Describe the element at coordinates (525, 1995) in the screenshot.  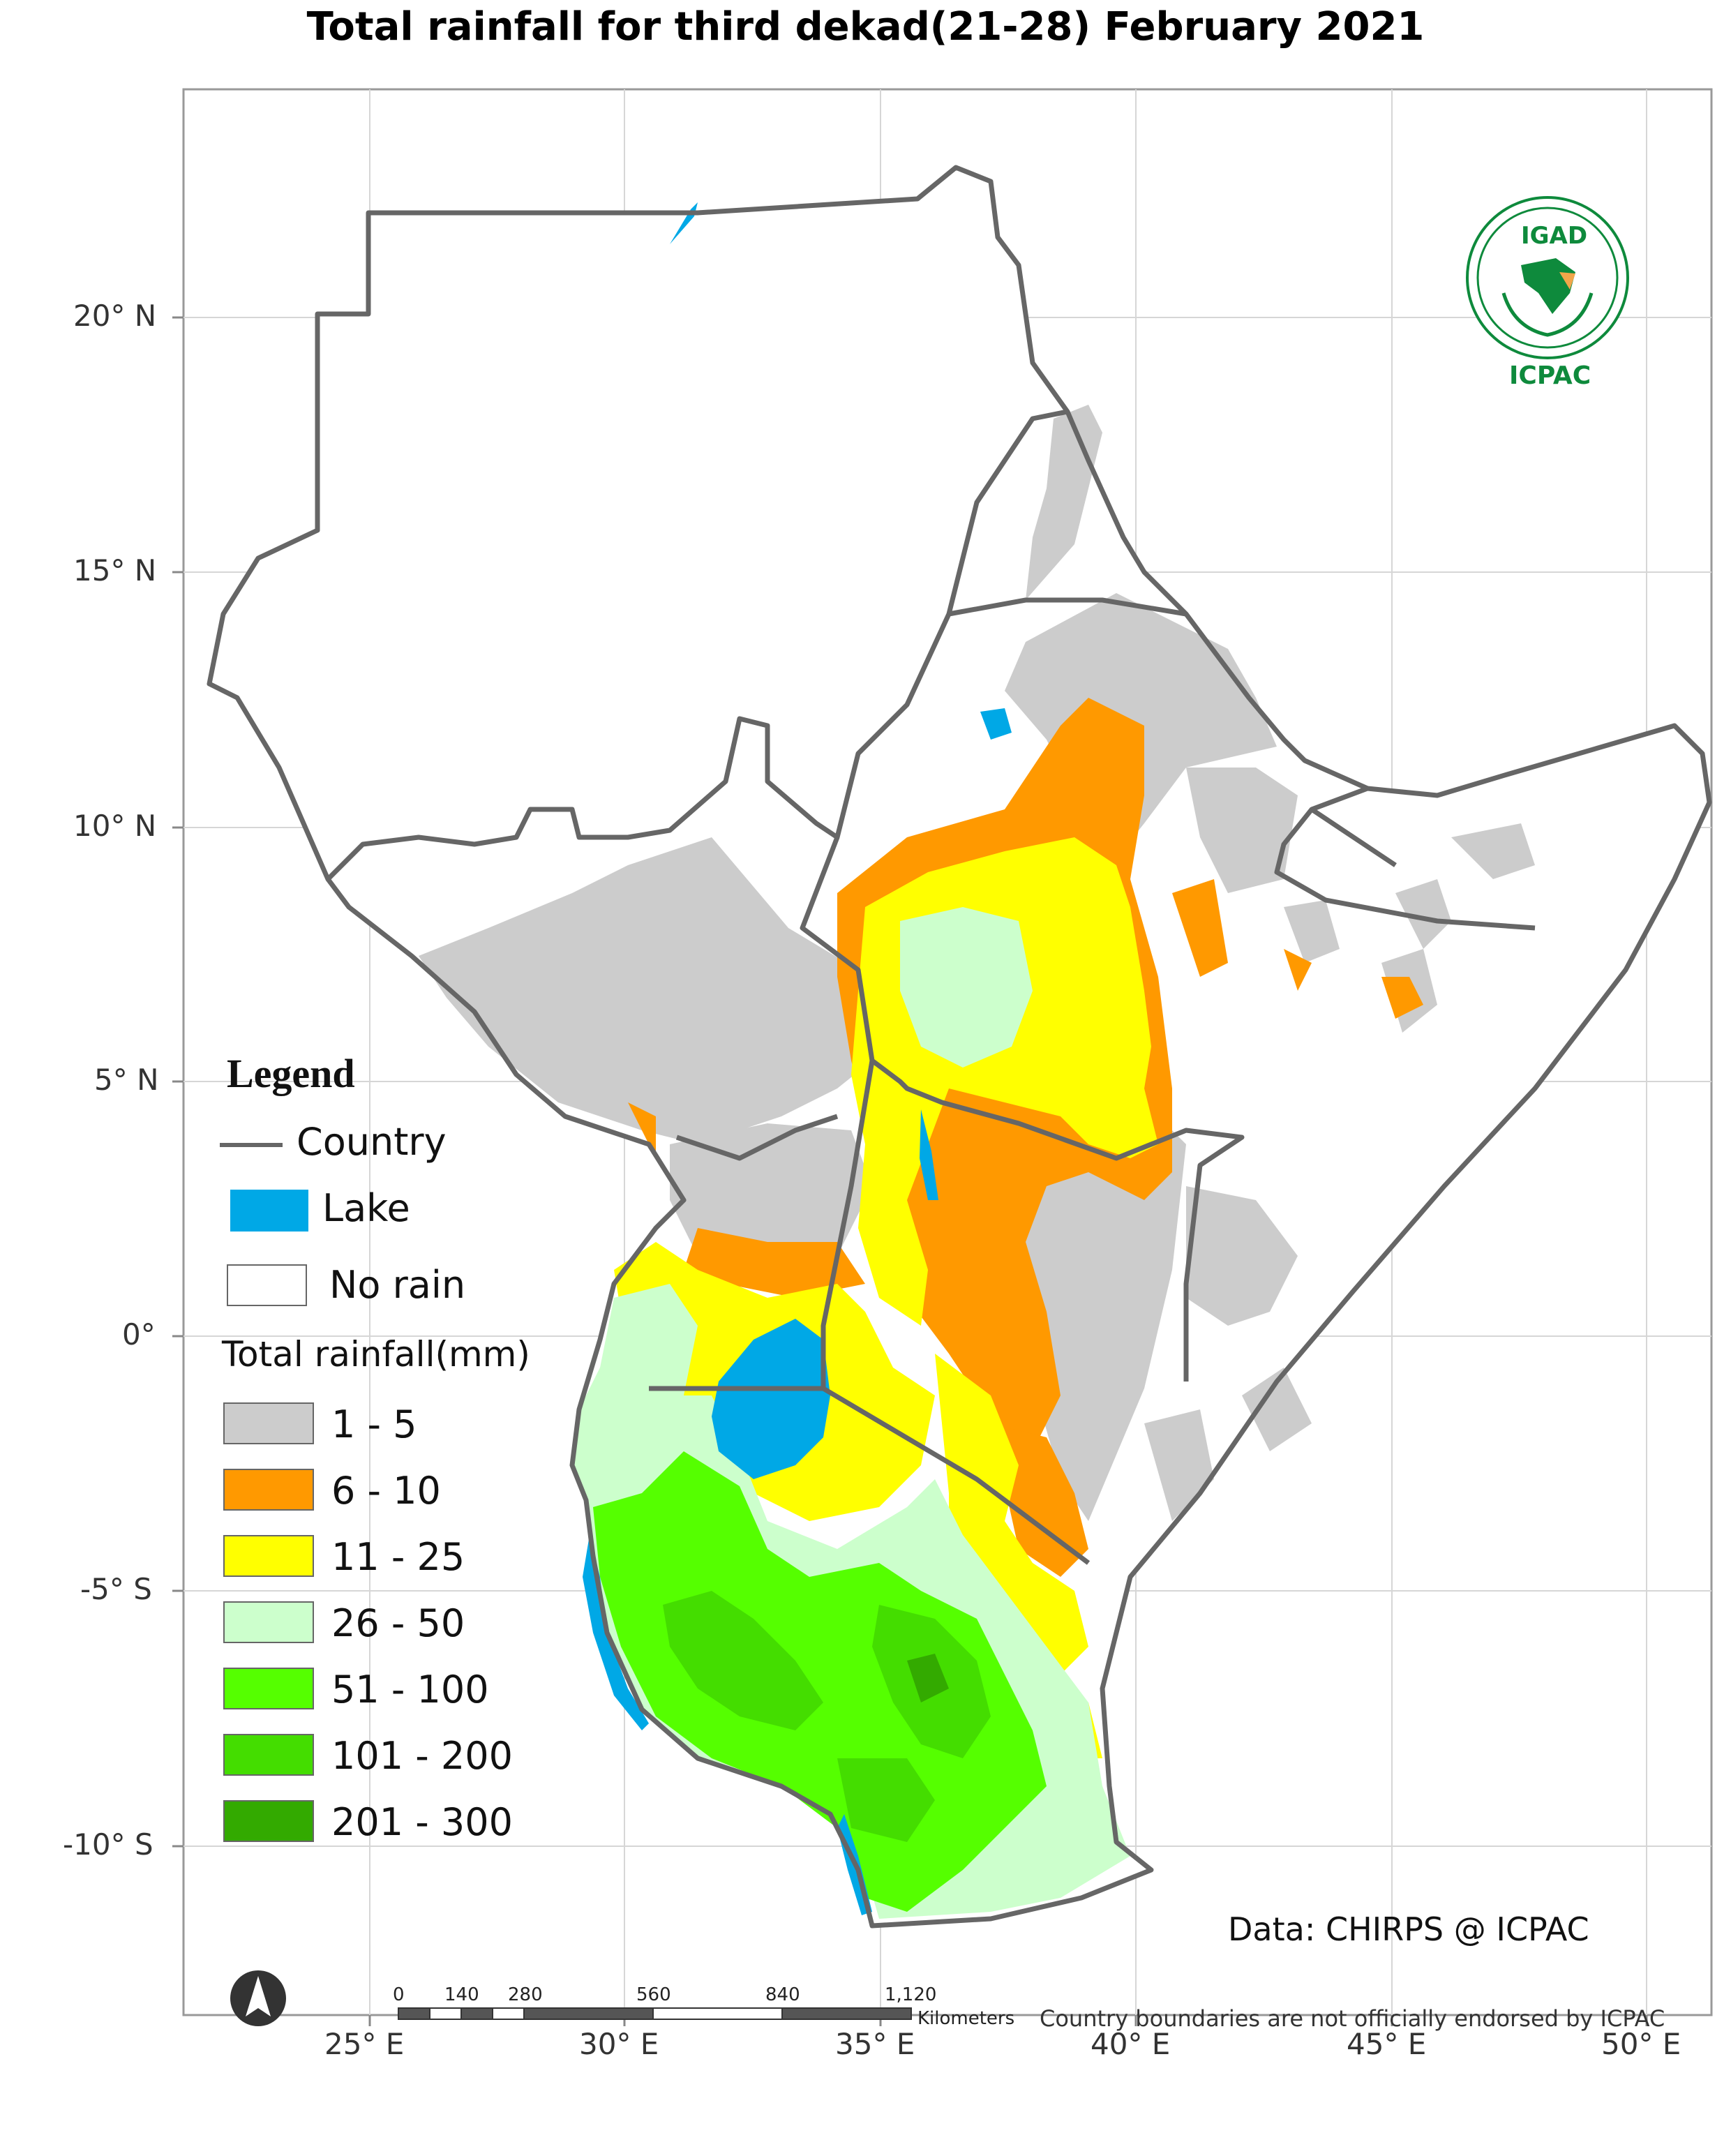
I see `scale-label: 280` at that location.